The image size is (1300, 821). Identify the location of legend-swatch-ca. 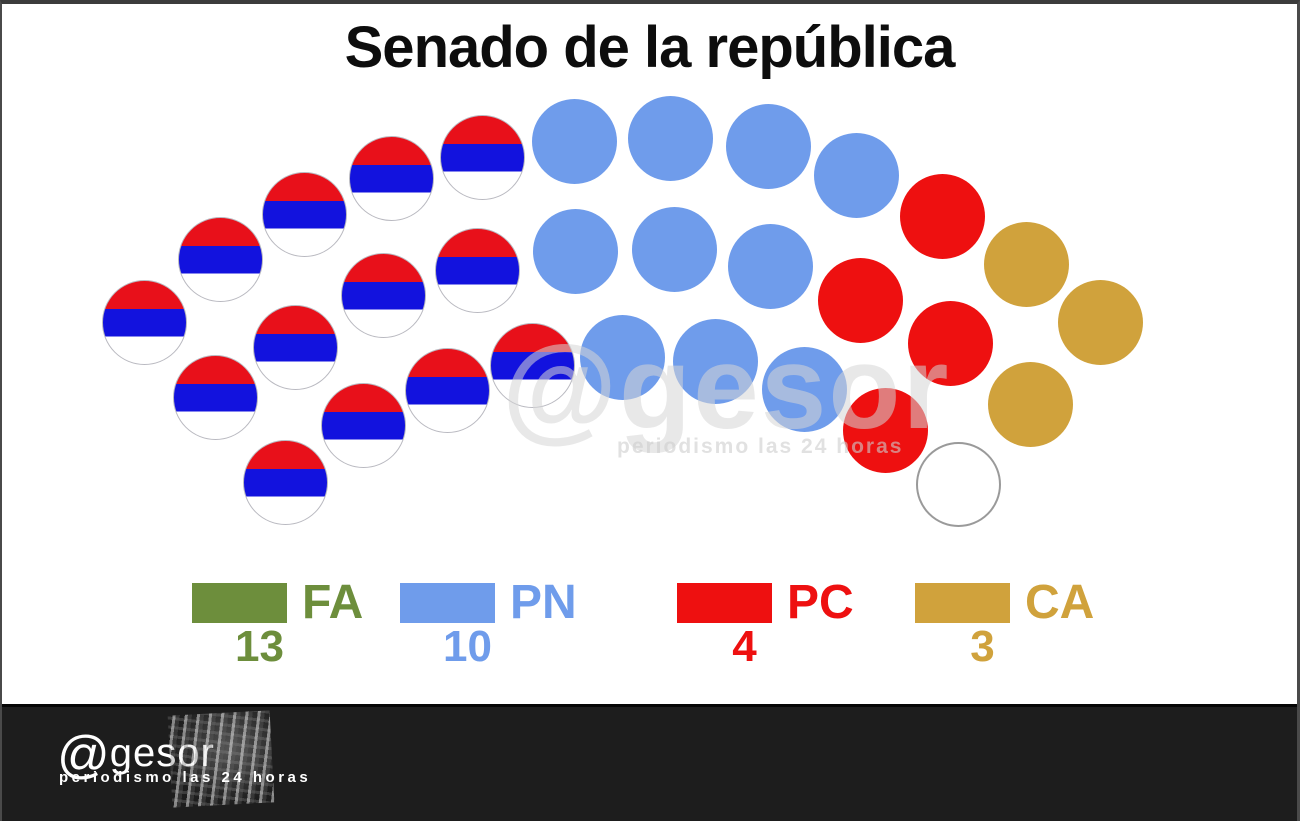
(962, 603).